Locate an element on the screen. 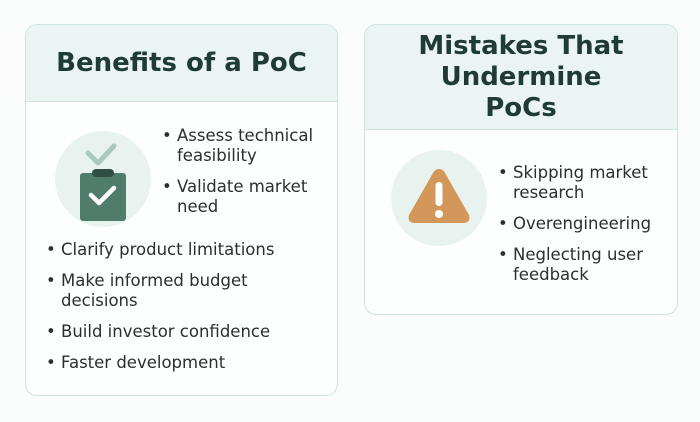  mistakes-title: Mistakes That Undermine PoCs is located at coordinates (521, 77).